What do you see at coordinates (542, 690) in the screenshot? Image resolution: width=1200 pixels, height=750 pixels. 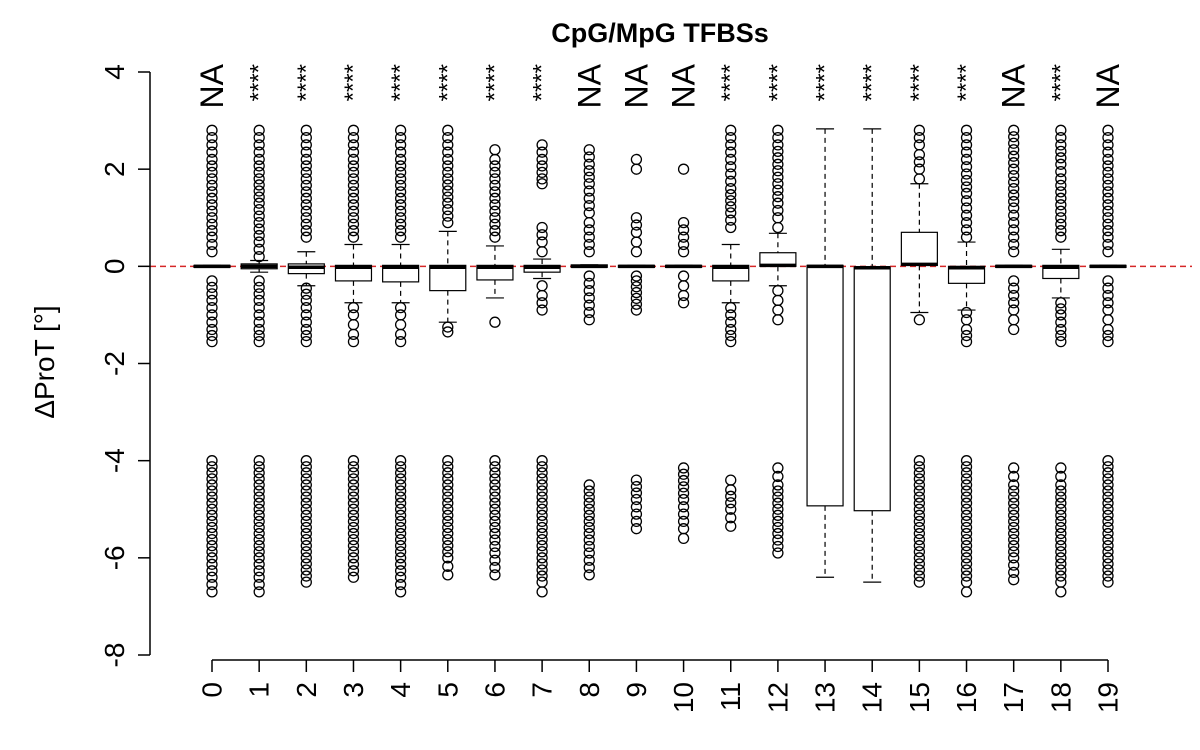 I see `x-tick-label: 7` at bounding box center [542, 690].